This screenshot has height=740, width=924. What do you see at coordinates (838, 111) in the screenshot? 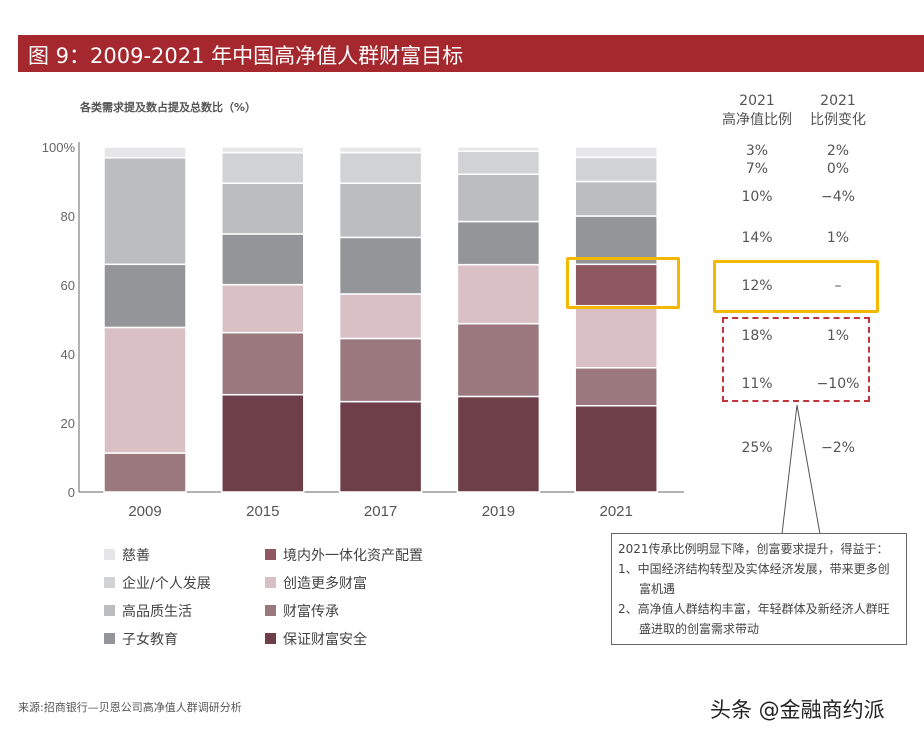
I see `table-header-change: 2021 比例变化` at bounding box center [838, 111].